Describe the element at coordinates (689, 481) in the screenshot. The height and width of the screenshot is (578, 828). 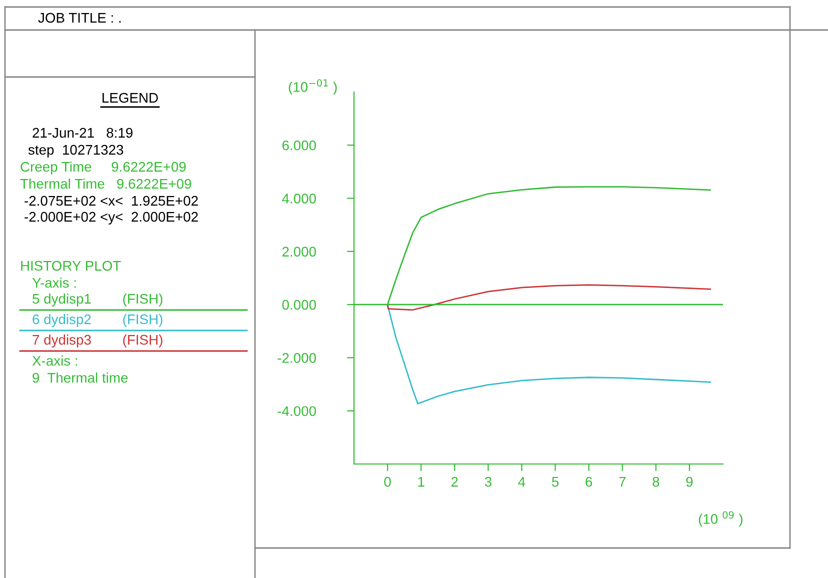
I see `x-tick-label: 9` at that location.